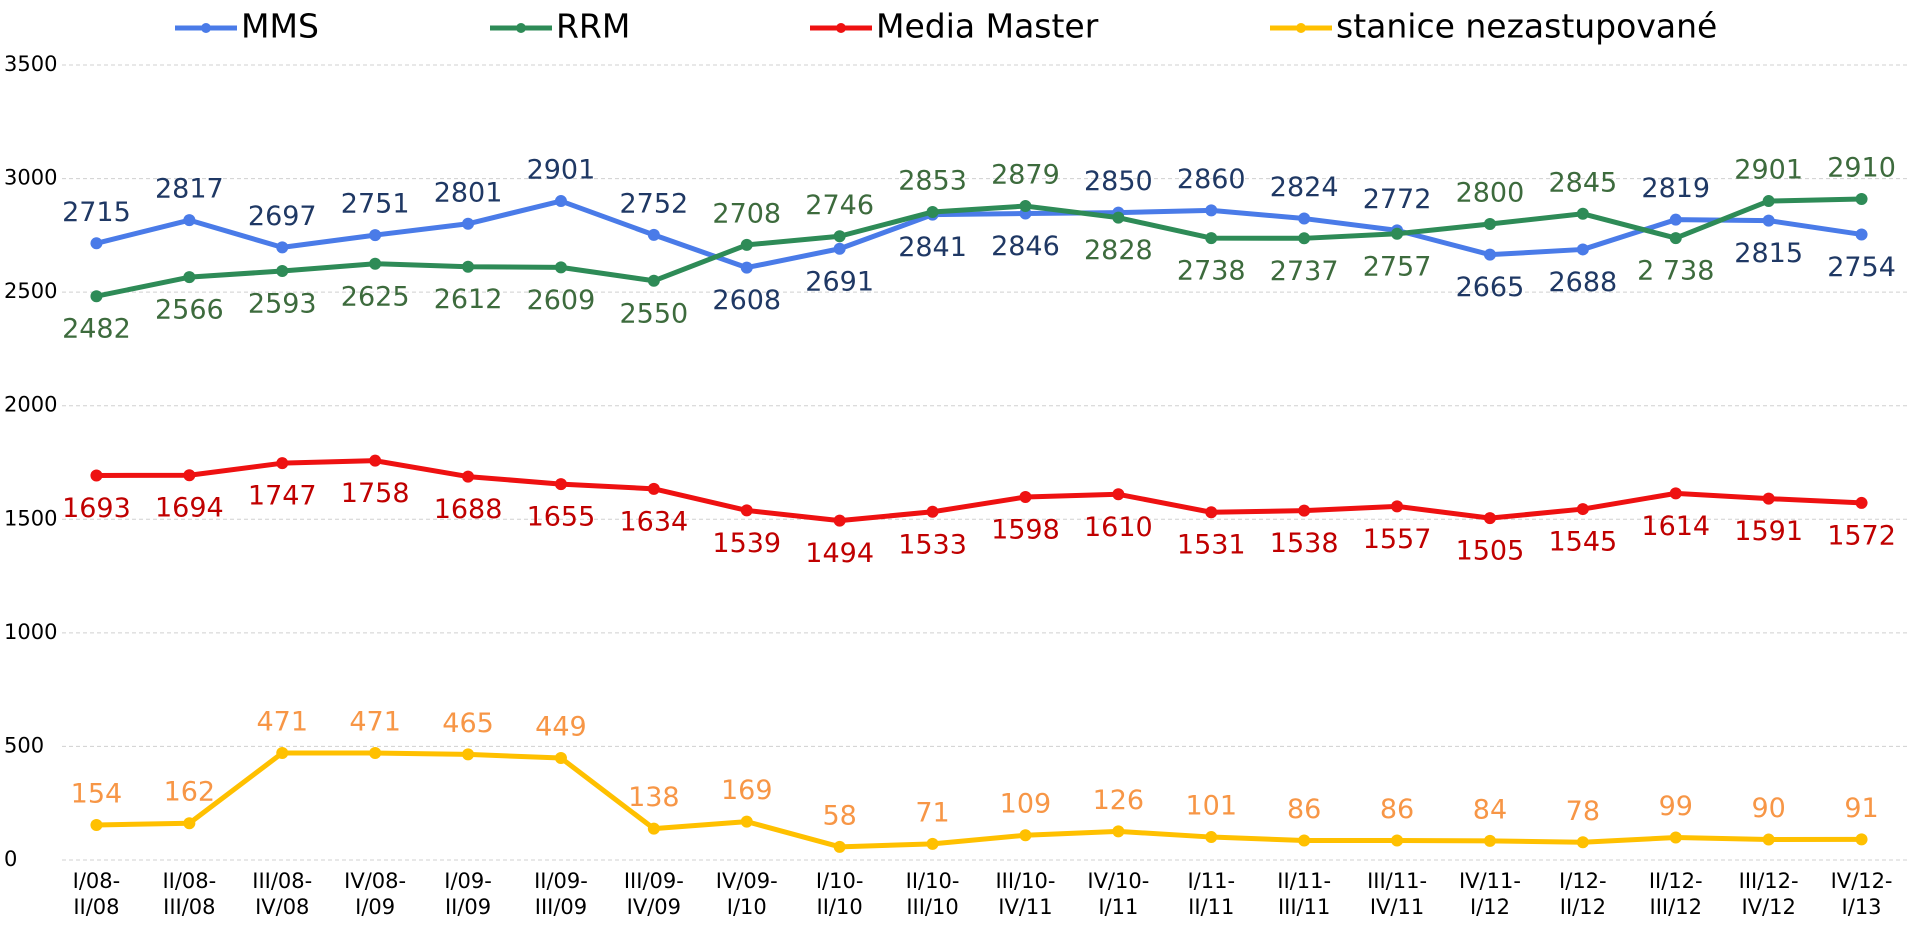 The width and height of the screenshot is (1908, 930). What do you see at coordinates (979, 491) in the screenshot?
I see `series-line` at bounding box center [979, 491].